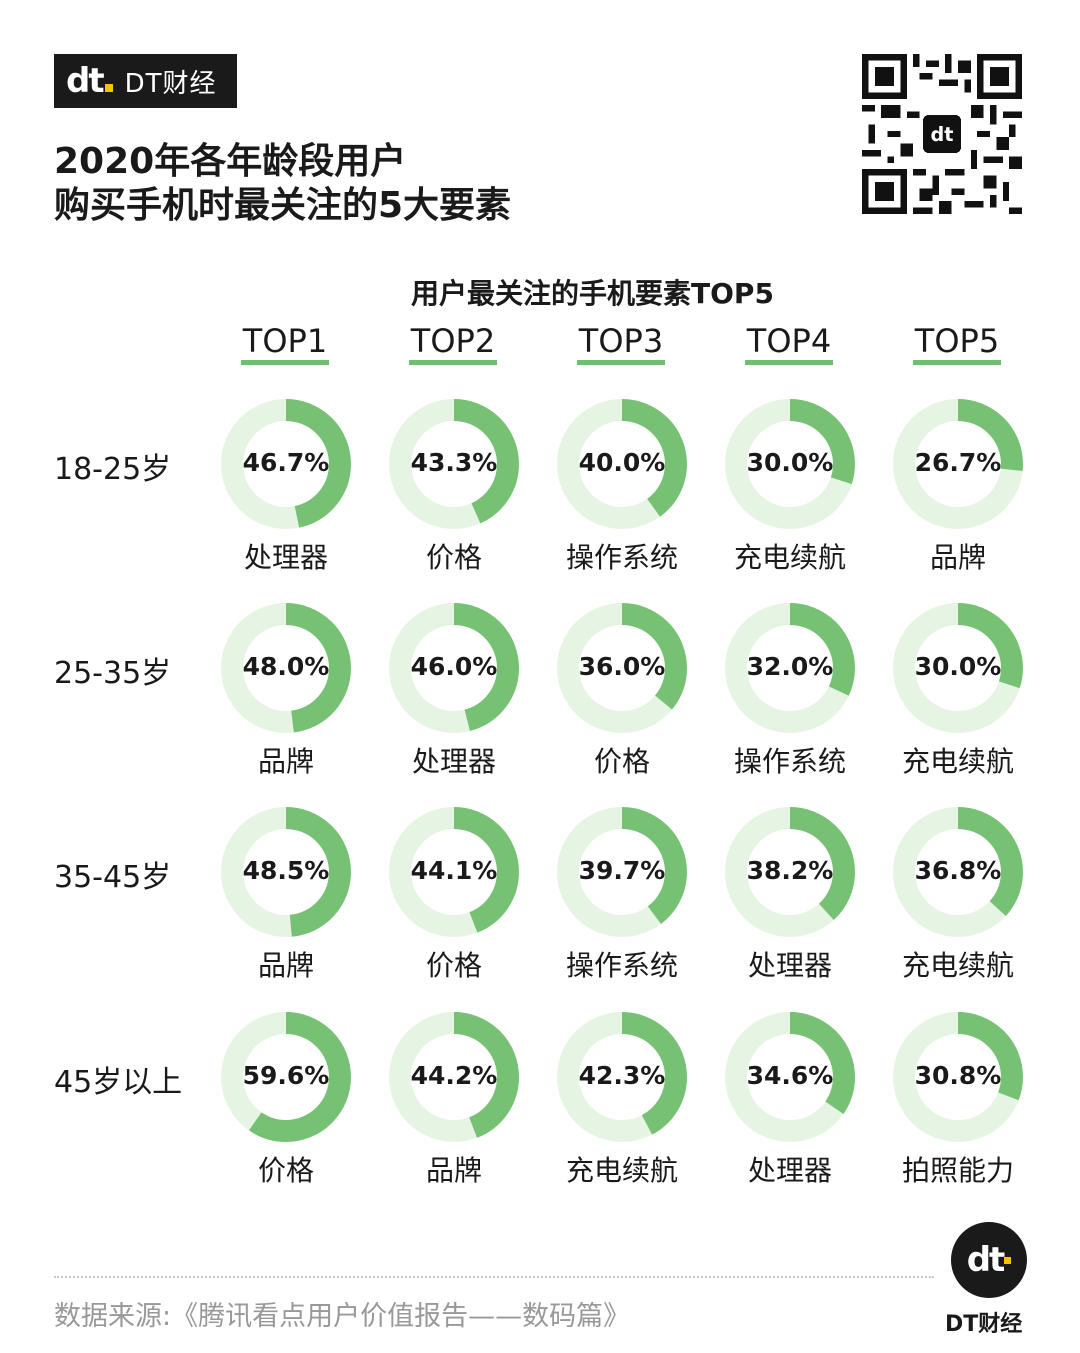 This screenshot has width=1080, height=1353. I want to click on footer-logo-icon: dt, so click(989, 1260).